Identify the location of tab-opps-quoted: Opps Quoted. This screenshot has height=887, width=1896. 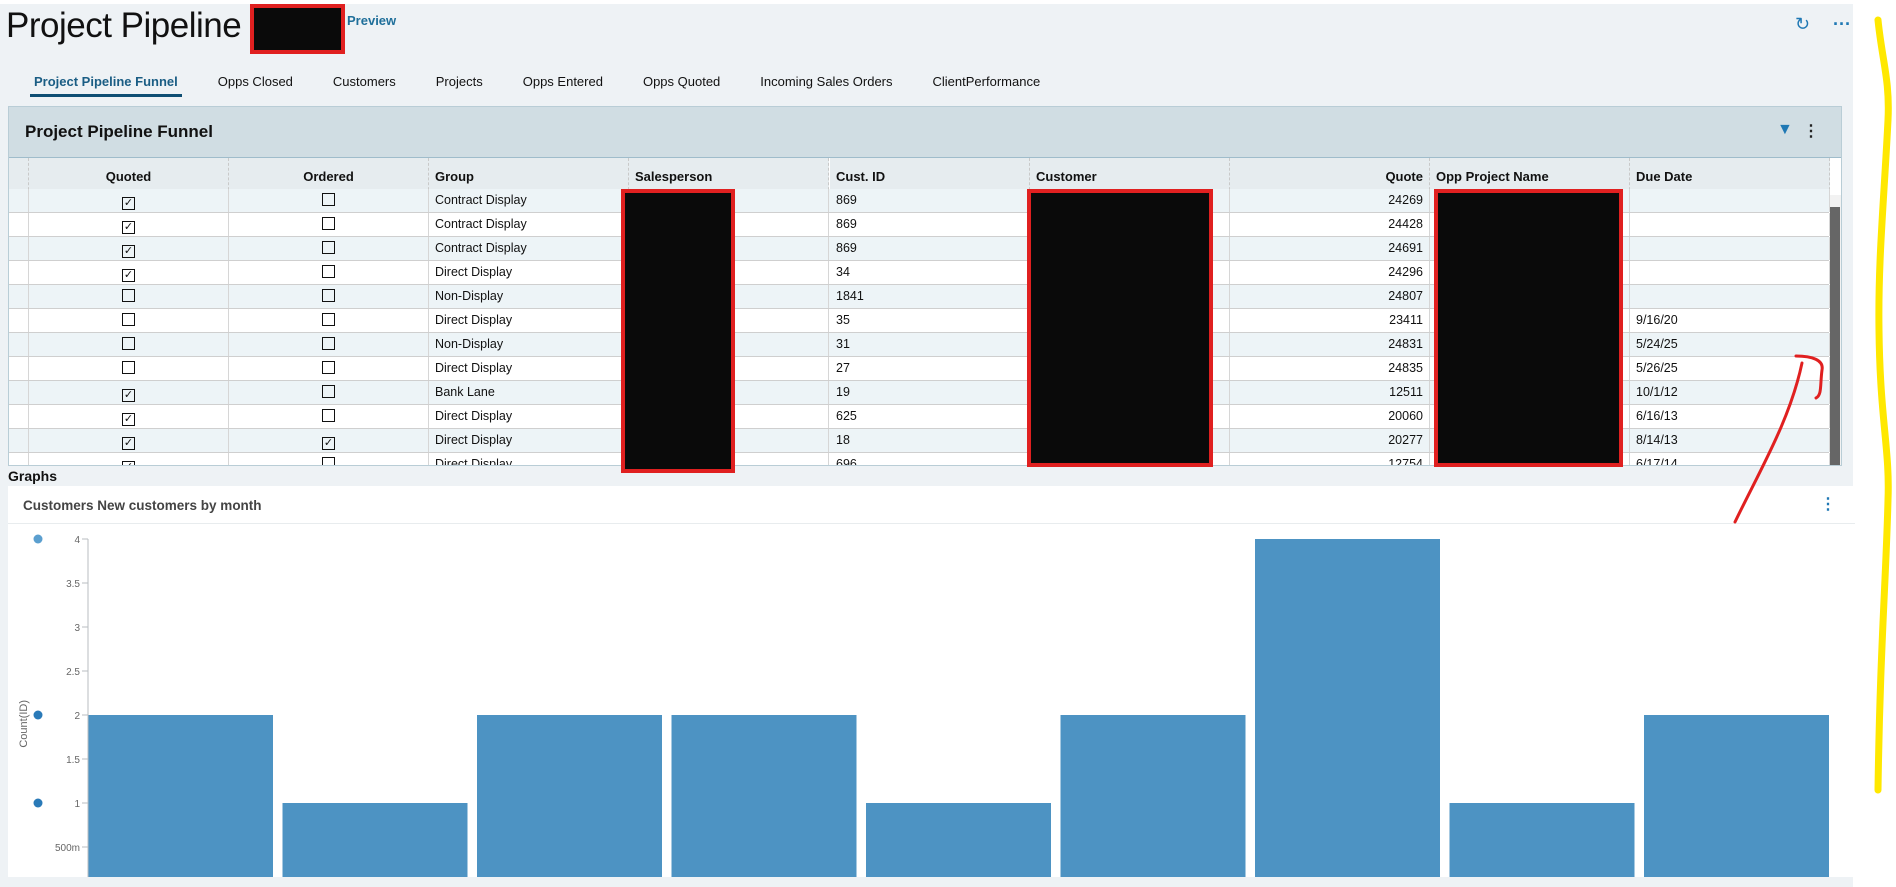
(681, 81).